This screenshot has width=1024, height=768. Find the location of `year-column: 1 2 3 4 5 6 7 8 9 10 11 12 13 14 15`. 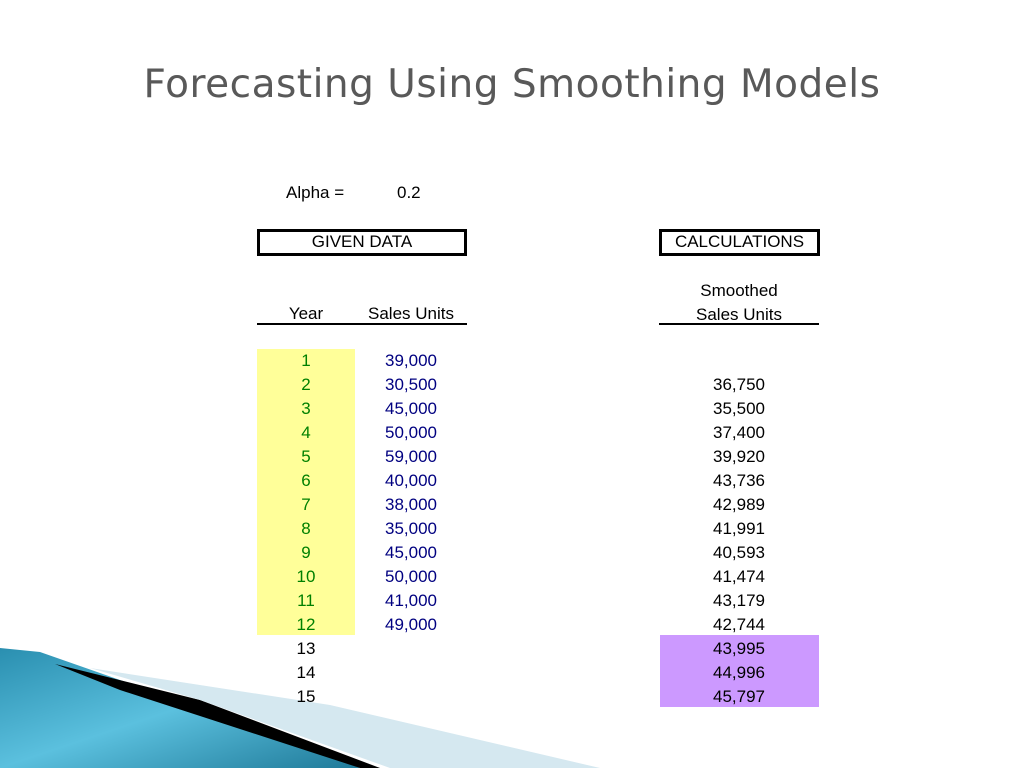

year-column: 1 2 3 4 5 6 7 8 9 10 11 12 13 14 15 is located at coordinates (306, 529).